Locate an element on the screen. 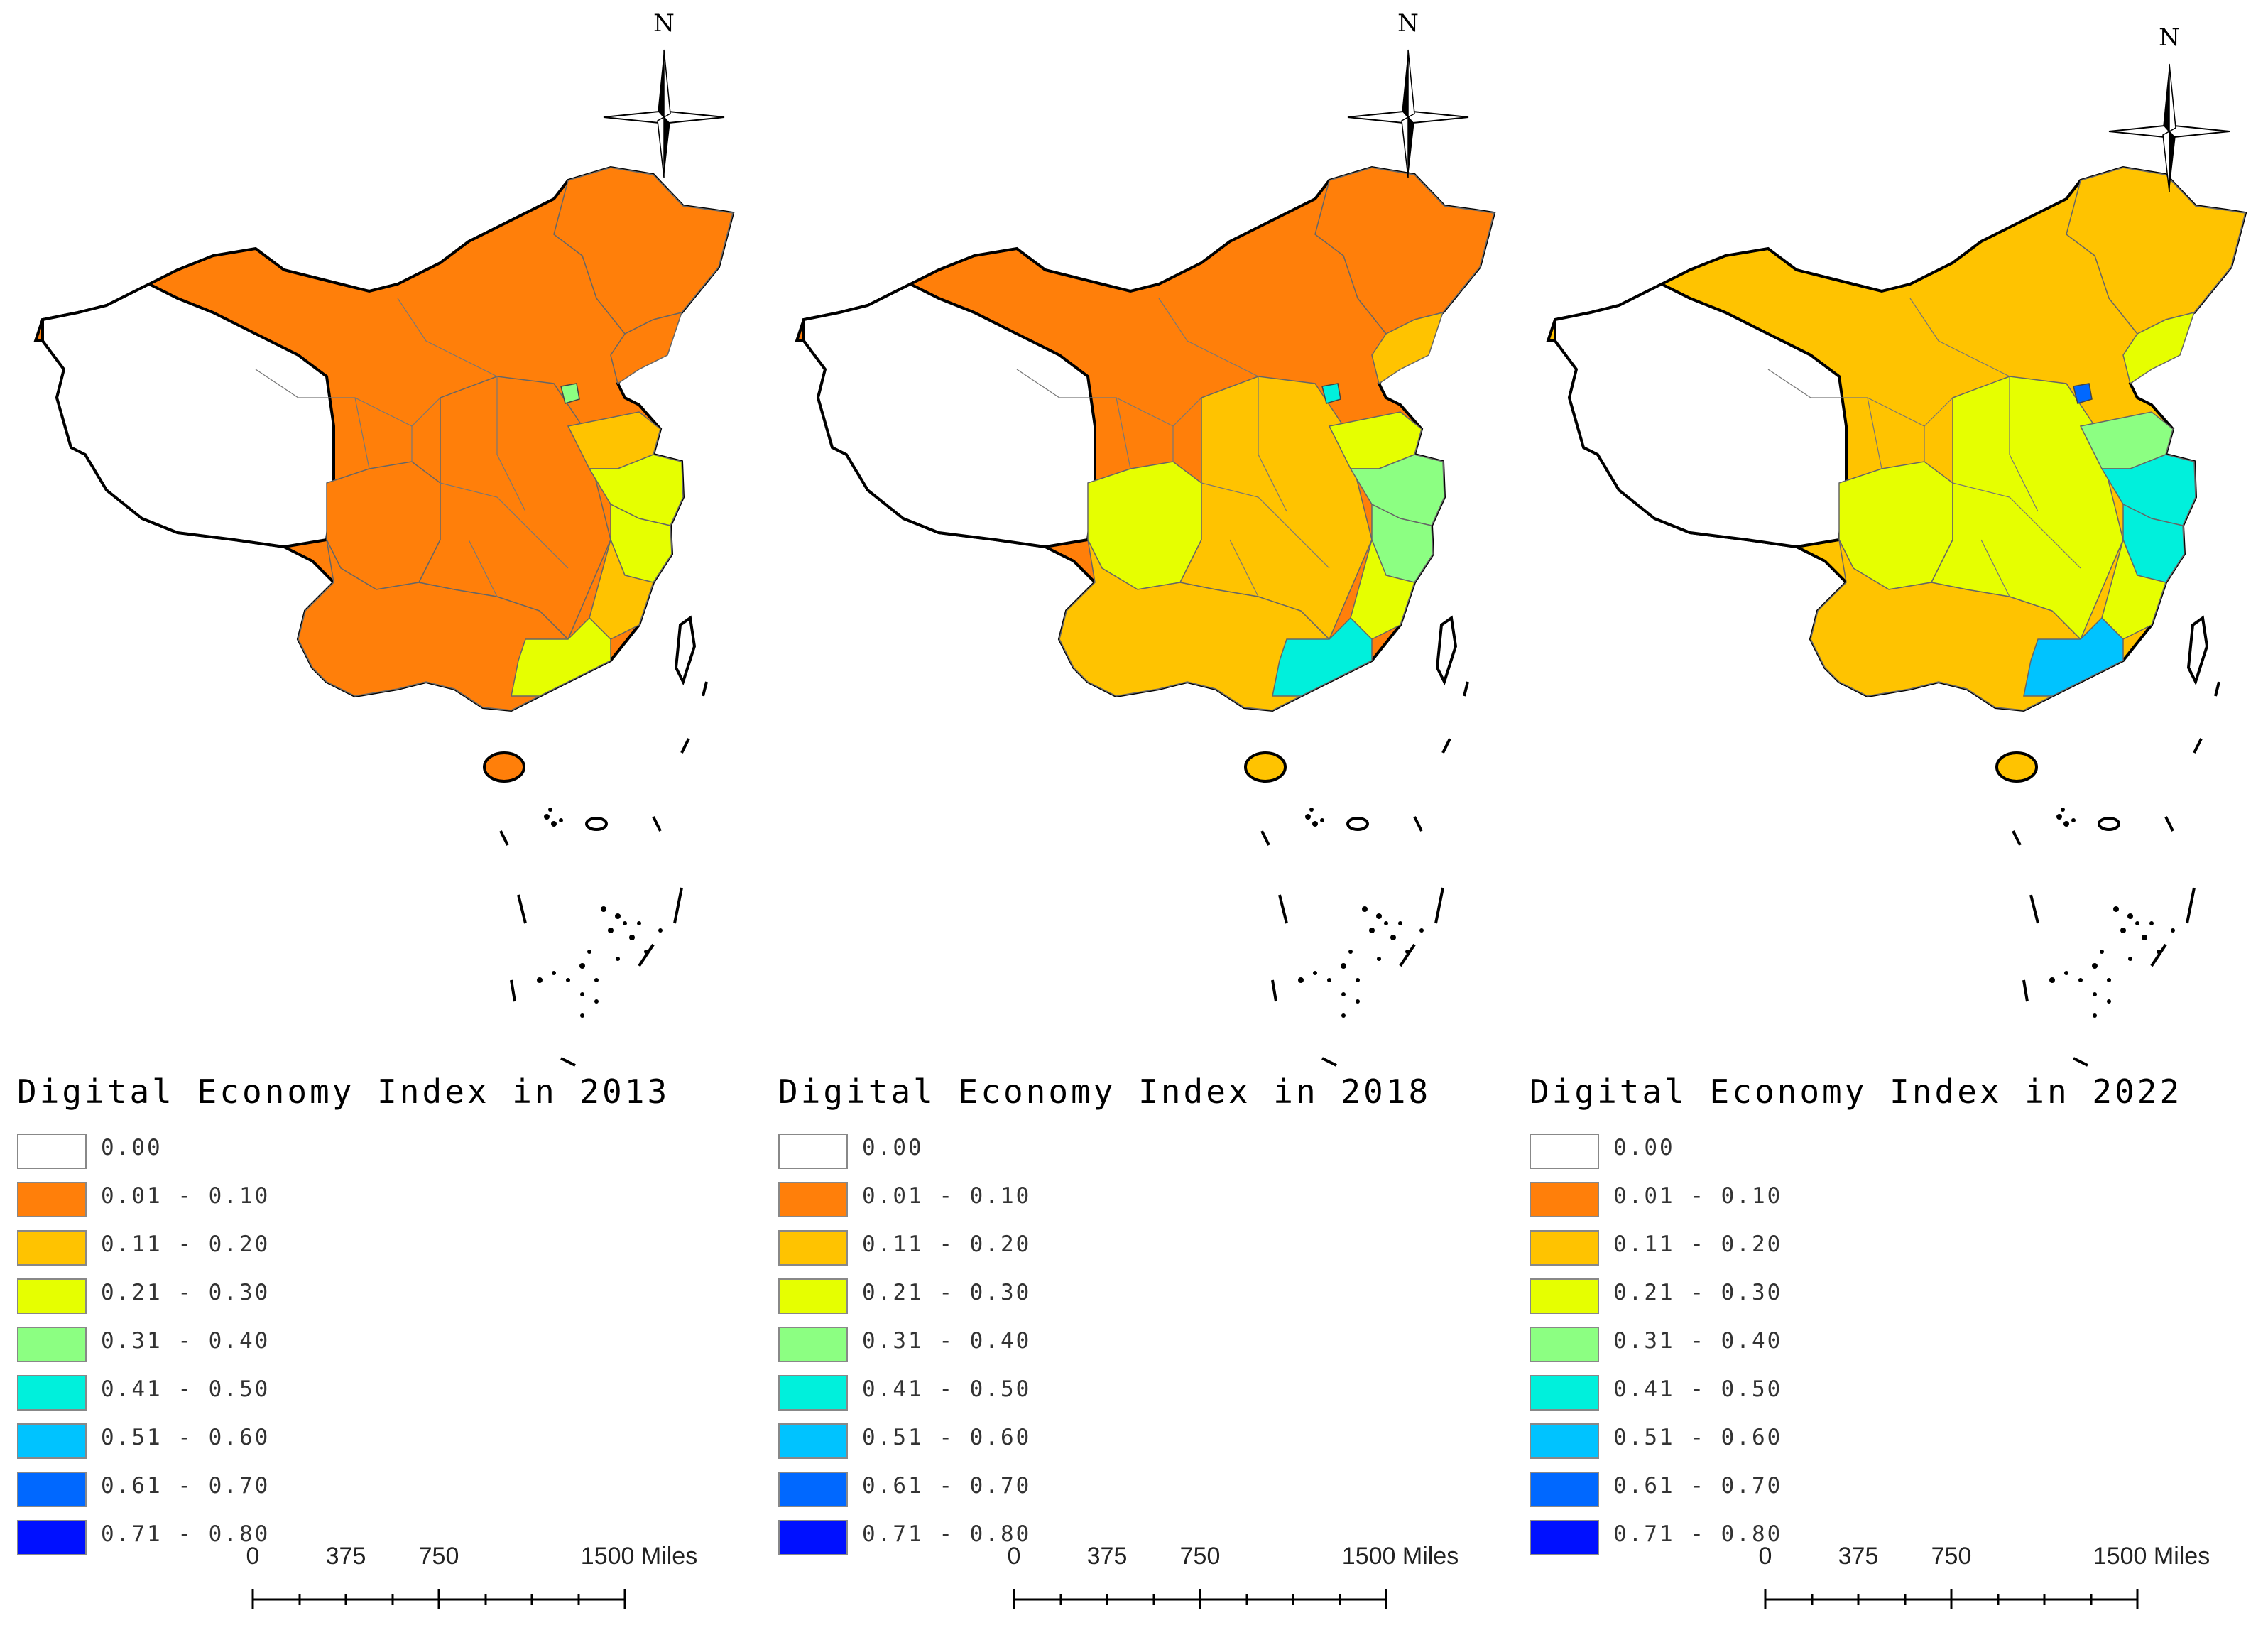 The width and height of the screenshot is (2268, 1625). legend-title: Digital Economy Index in 2018 is located at coordinates (1105, 1091).